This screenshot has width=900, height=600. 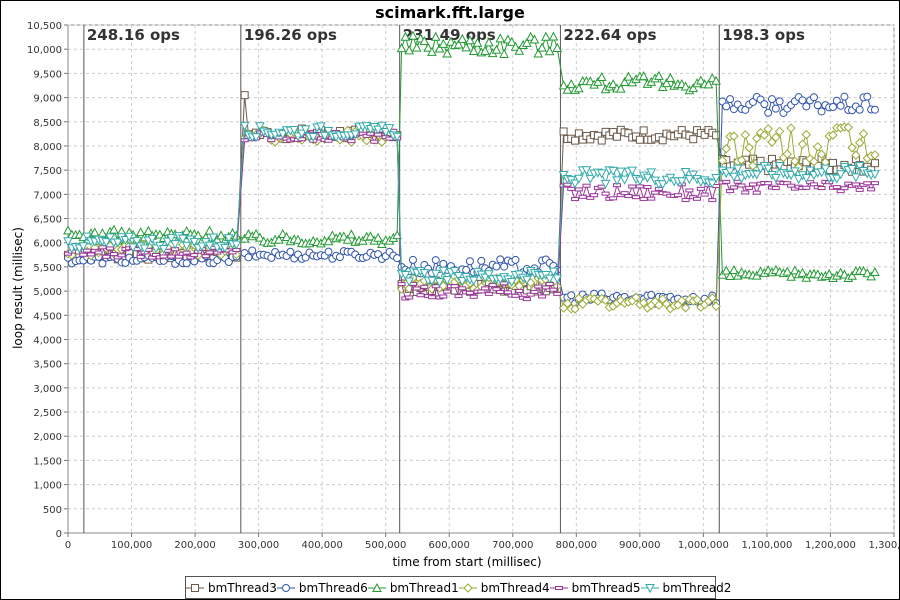 I want to click on y-tick-label: 6,500, so click(x=47, y=220).